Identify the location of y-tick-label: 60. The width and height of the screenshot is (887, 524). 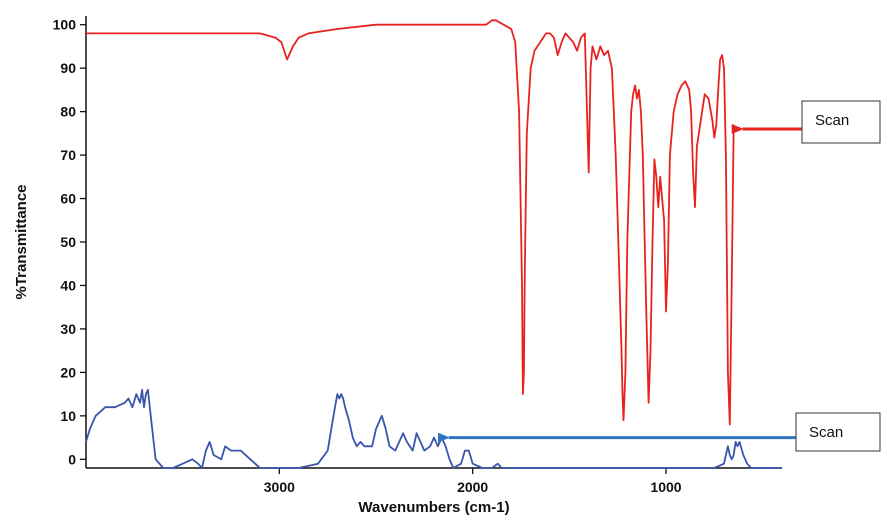
(68, 199).